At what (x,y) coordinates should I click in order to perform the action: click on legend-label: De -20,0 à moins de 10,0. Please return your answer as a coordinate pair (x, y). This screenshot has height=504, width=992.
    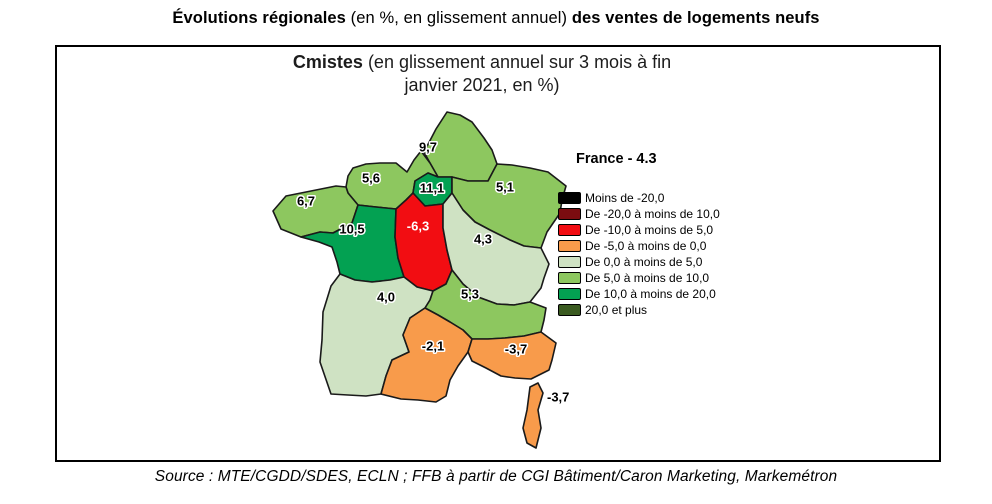
    Looking at the image, I should click on (652, 214).